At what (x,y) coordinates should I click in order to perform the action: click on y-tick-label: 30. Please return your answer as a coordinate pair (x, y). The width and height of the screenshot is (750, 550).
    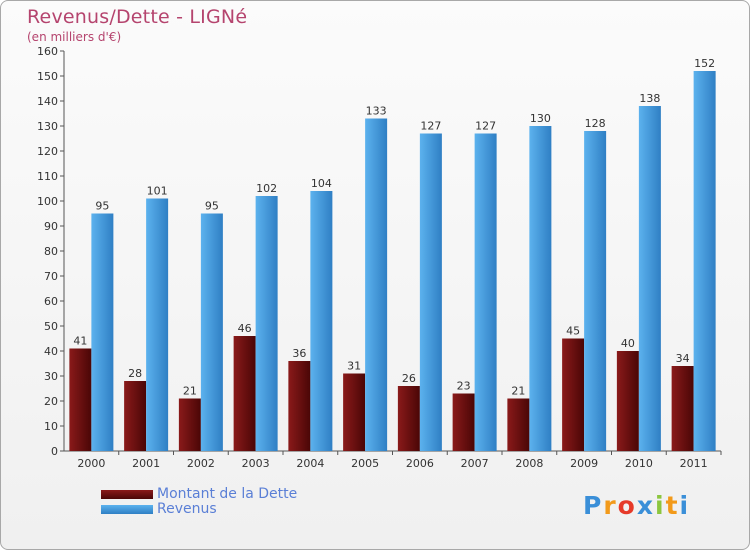
    Looking at the image, I should click on (51, 376).